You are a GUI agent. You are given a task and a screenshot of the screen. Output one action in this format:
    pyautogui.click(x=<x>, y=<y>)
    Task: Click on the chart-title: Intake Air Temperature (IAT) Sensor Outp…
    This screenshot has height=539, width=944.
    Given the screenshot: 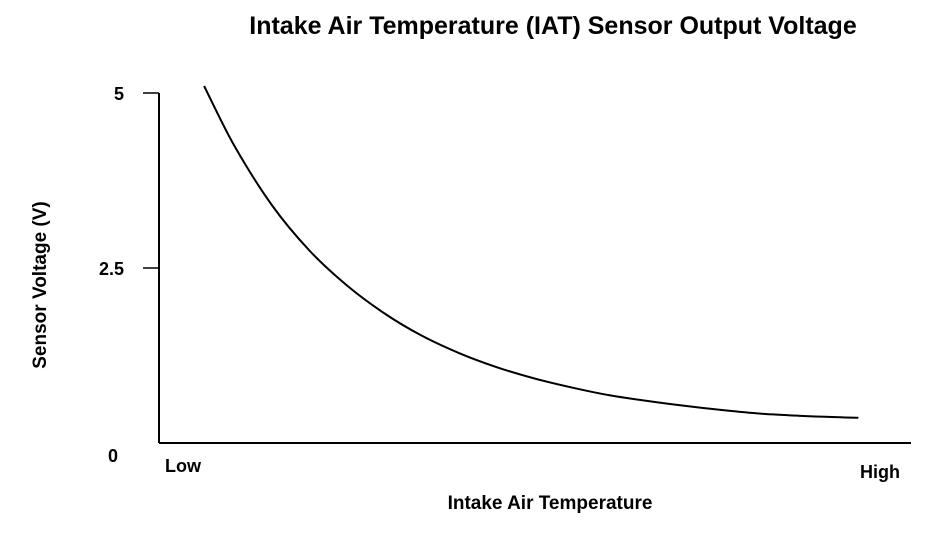 What is the action you would take?
    pyautogui.click(x=553, y=26)
    